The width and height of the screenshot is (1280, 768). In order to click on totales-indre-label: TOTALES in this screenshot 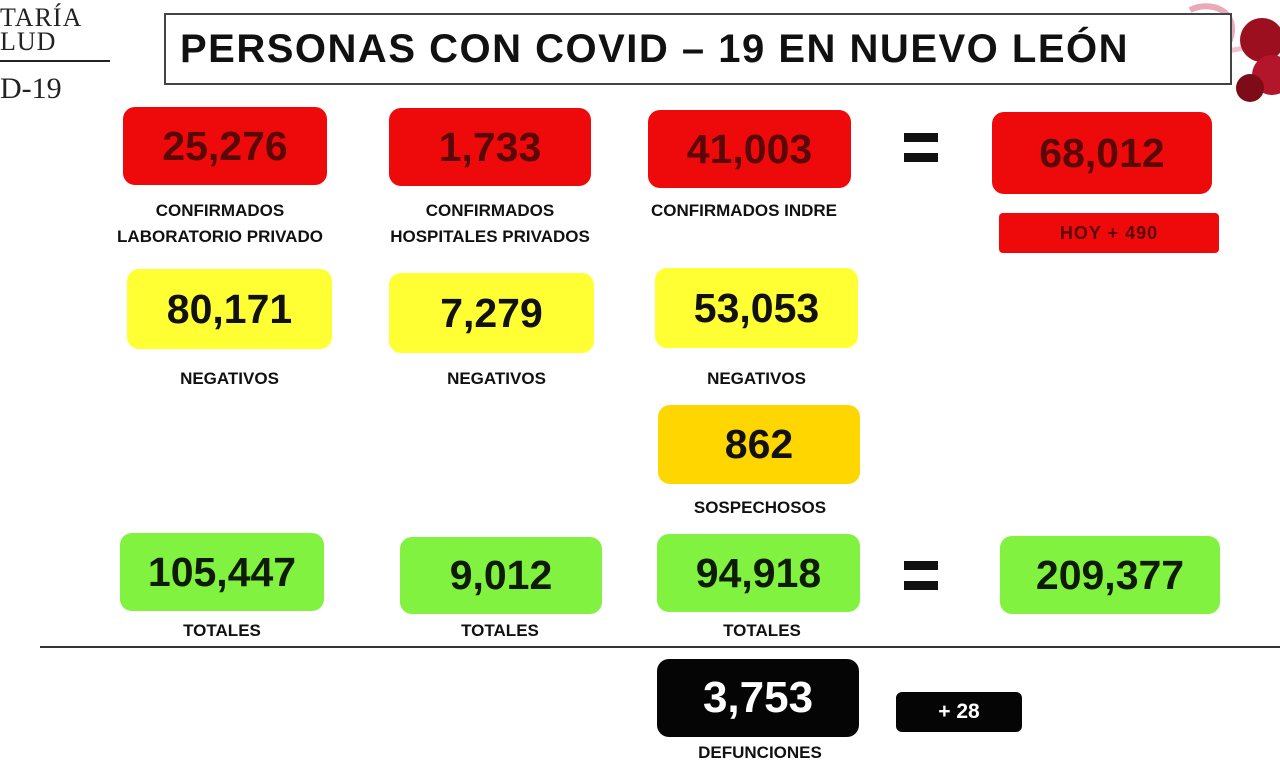, I will do `click(762, 630)`.